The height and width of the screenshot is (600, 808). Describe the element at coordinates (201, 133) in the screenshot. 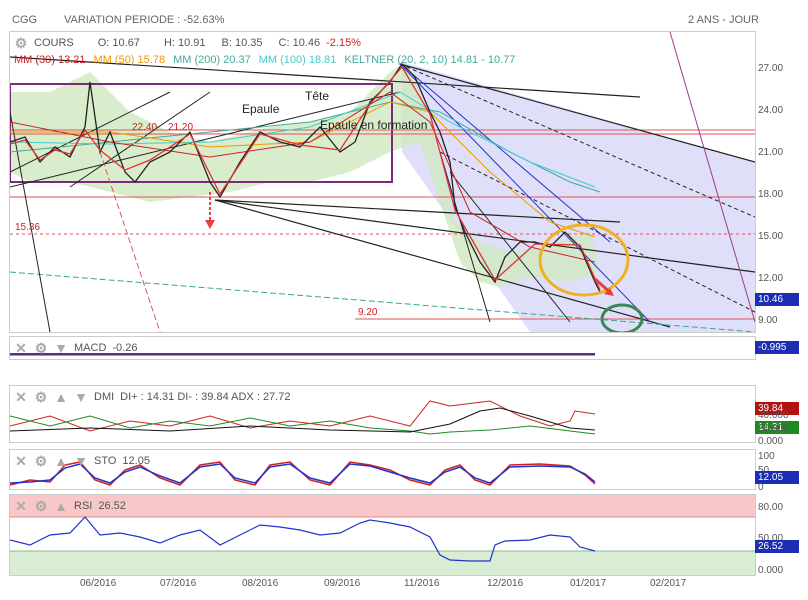

I see `consolidation-box` at that location.